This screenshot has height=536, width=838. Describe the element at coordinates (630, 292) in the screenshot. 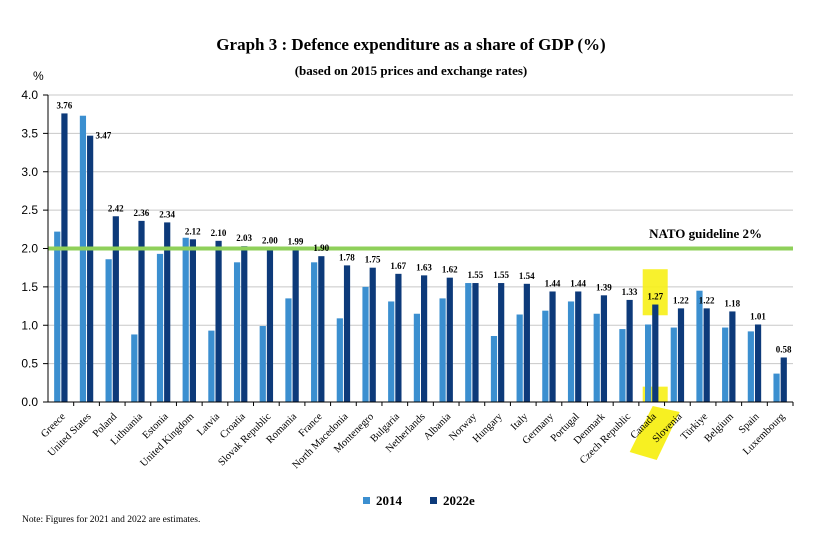

I see `value-label: 1.33` at that location.